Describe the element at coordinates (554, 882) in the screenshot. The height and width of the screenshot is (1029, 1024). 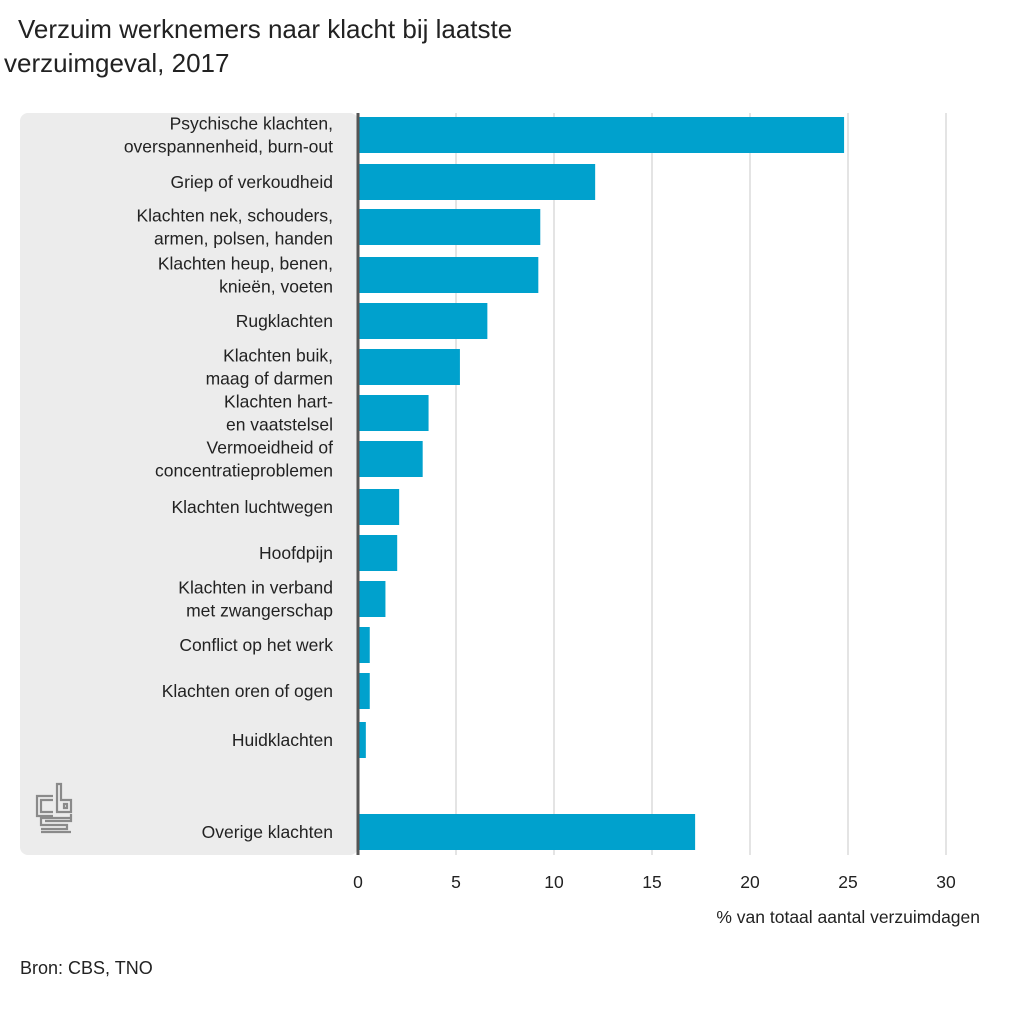
I see `x-tick-label: 10` at that location.